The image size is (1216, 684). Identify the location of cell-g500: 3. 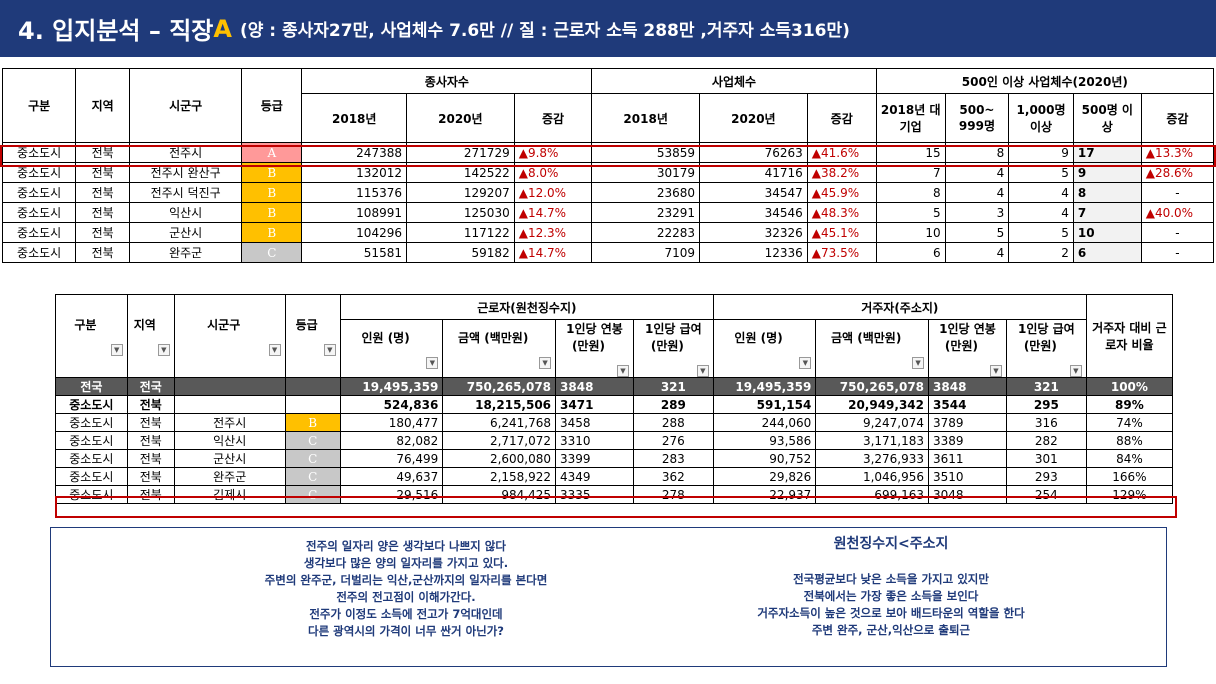
(977, 212).